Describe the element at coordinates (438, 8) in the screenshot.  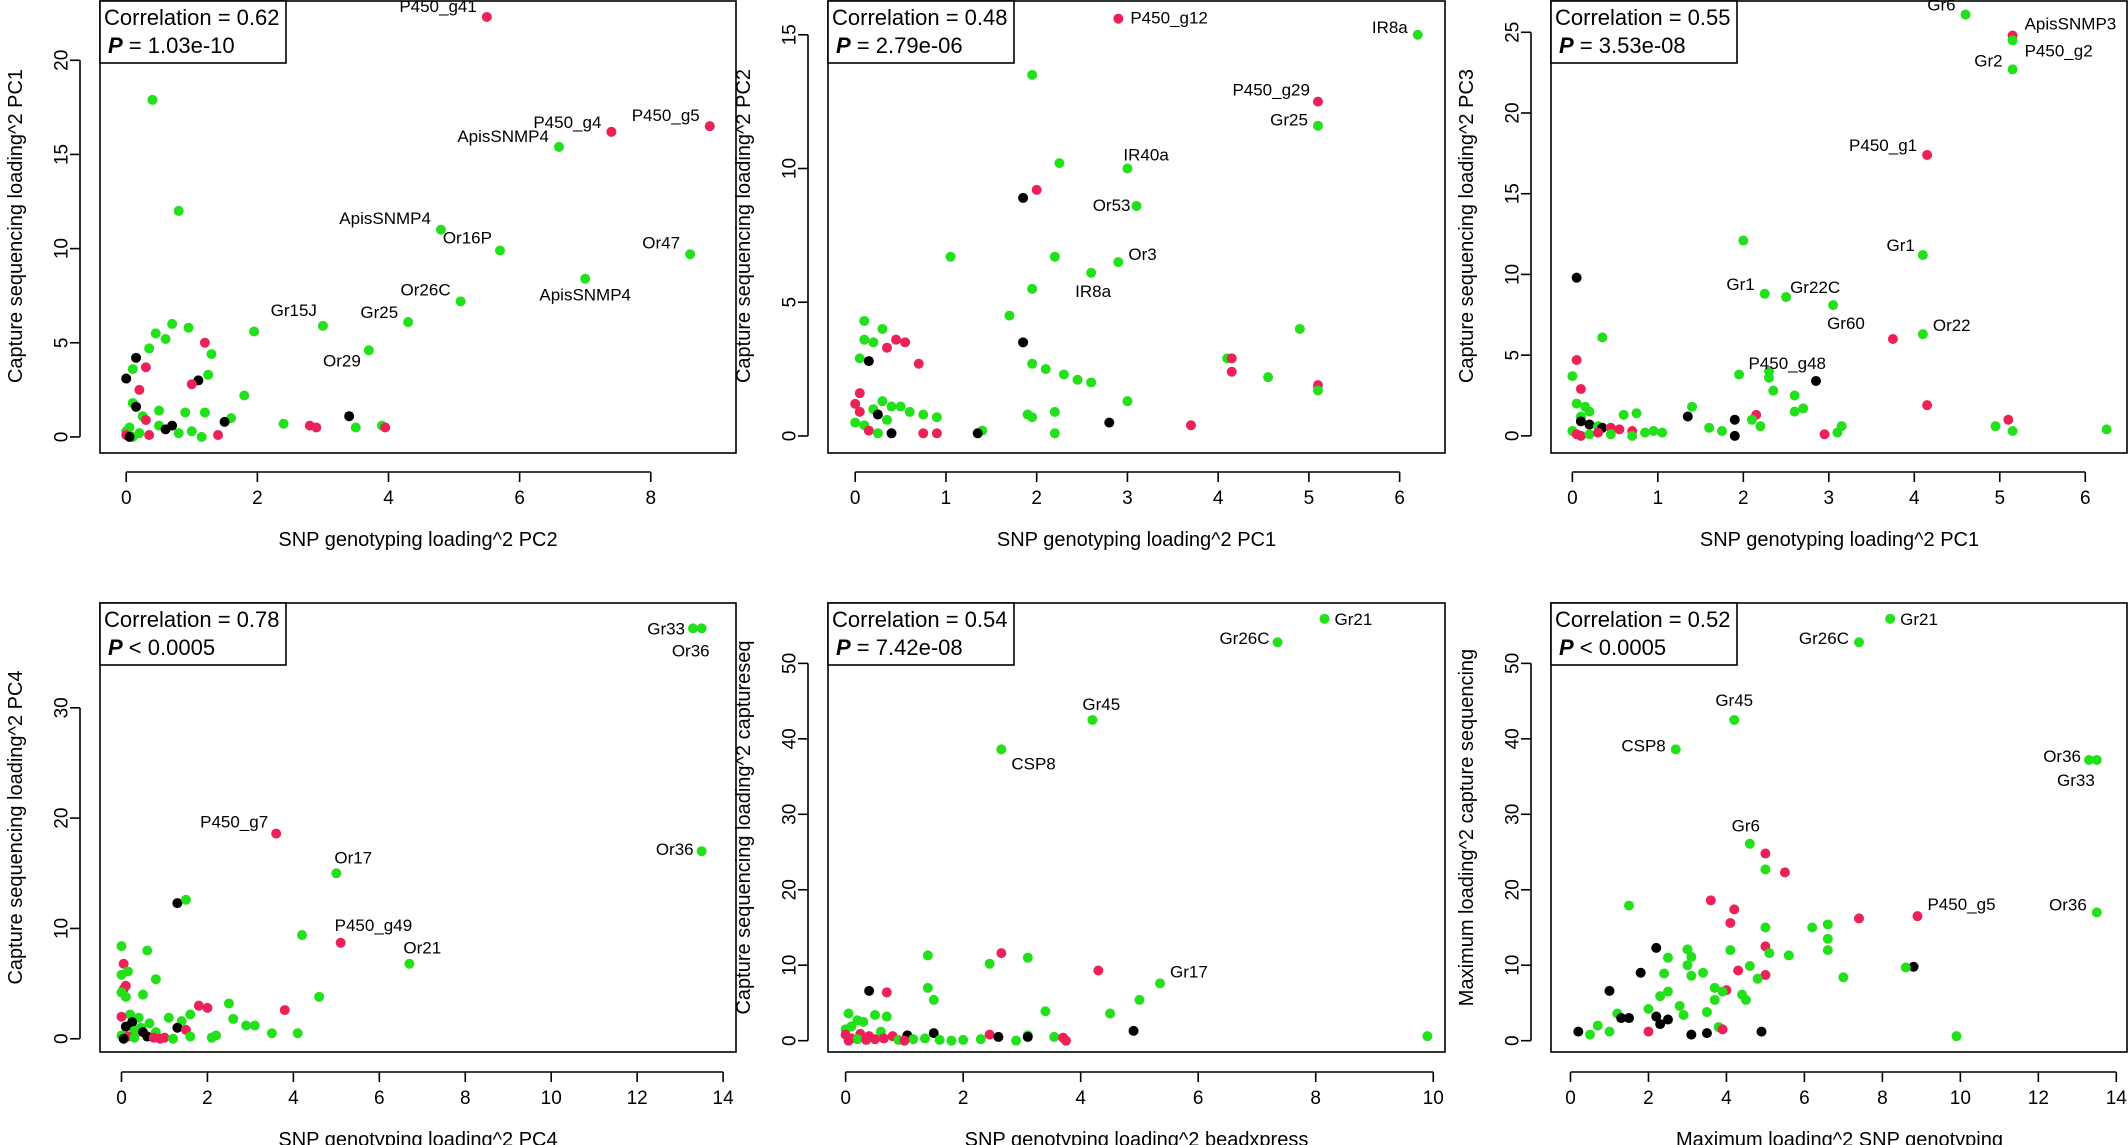
I see `point-label: P450_g41` at that location.